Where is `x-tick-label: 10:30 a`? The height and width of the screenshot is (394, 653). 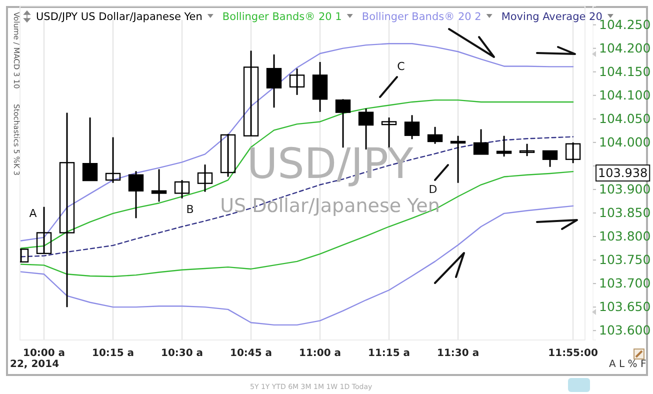 x-tick-label: 10:30 a is located at coordinates (182, 354).